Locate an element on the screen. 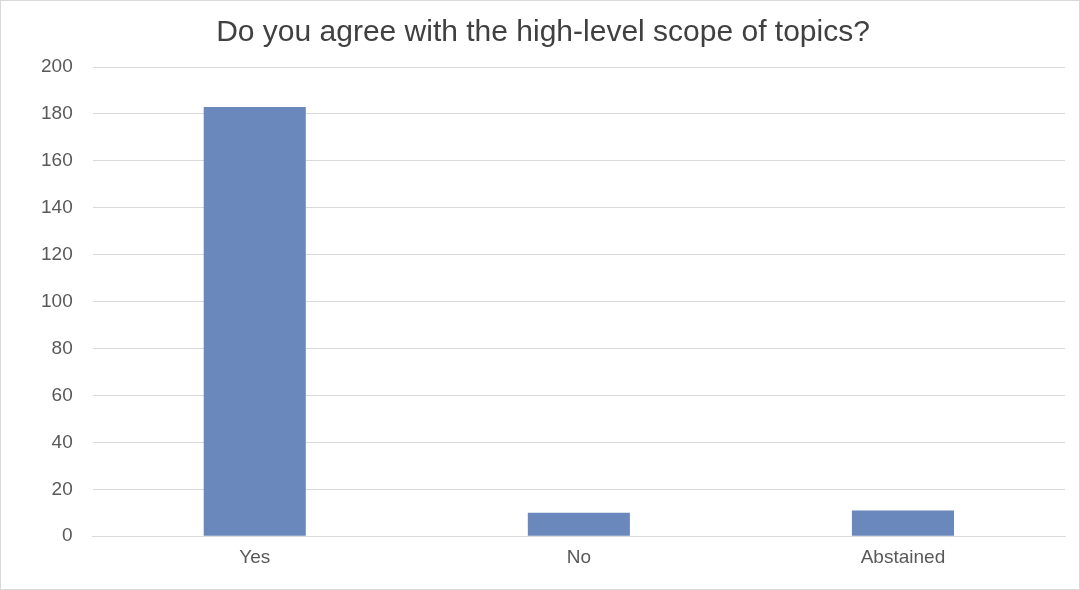 This screenshot has width=1080, height=590. y-tick-label: 160 is located at coordinates (57, 160).